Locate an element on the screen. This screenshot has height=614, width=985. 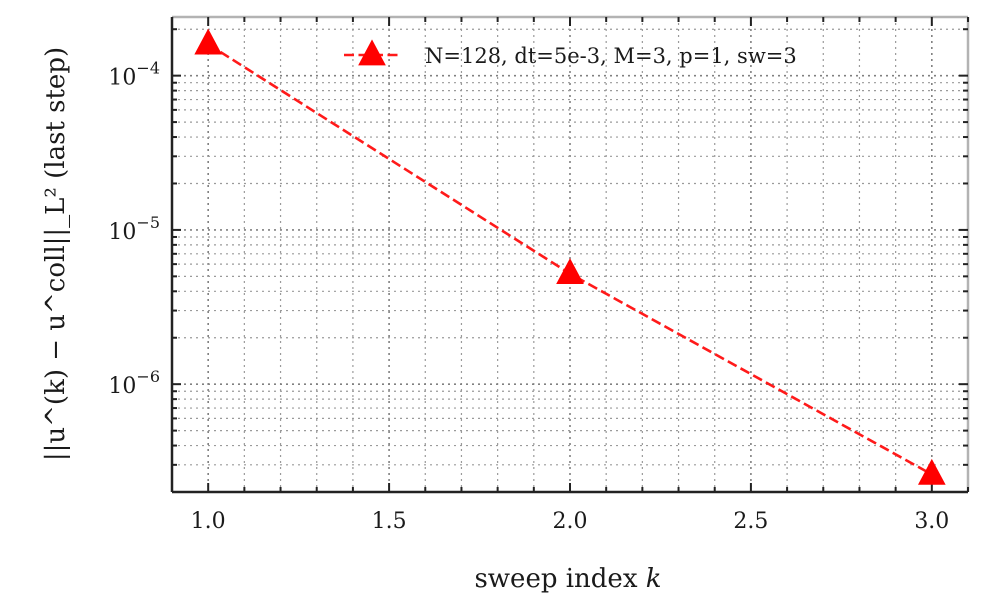
x-tick-label: 3.0 is located at coordinates (931, 521).